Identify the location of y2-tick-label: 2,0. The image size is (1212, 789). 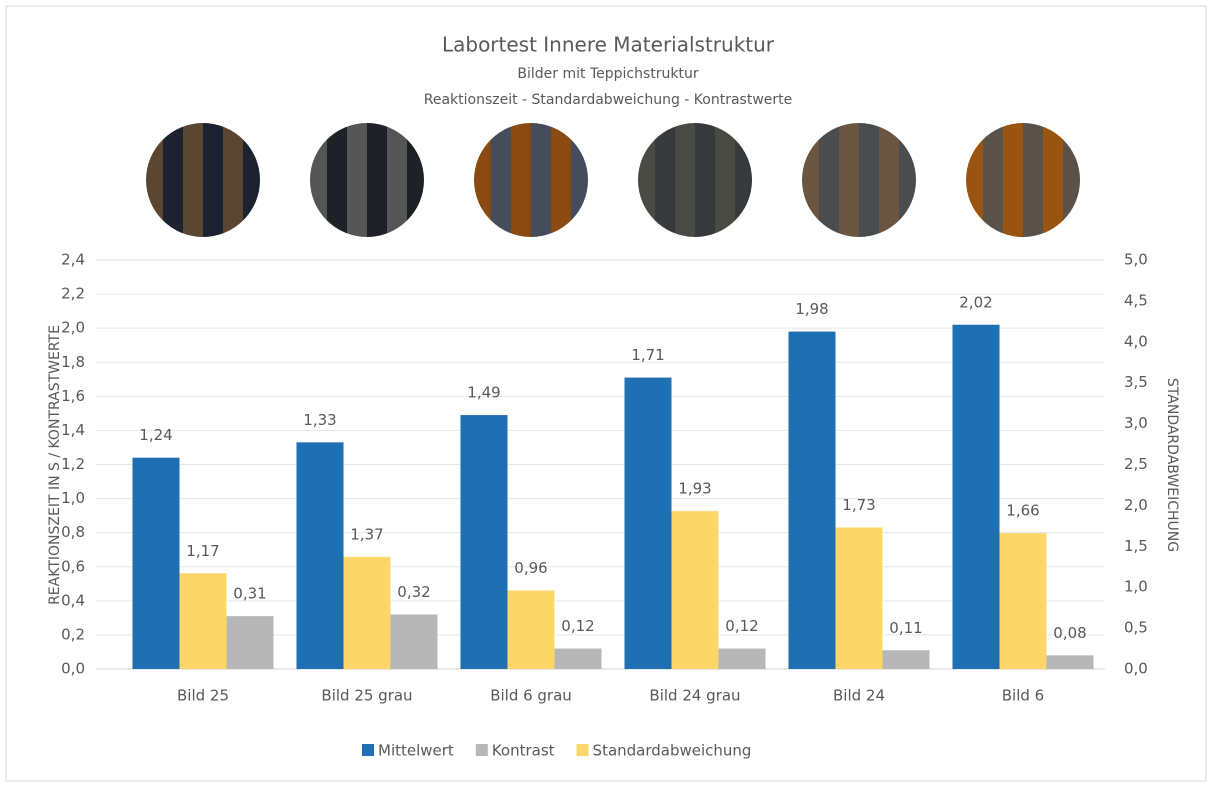
(1136, 505).